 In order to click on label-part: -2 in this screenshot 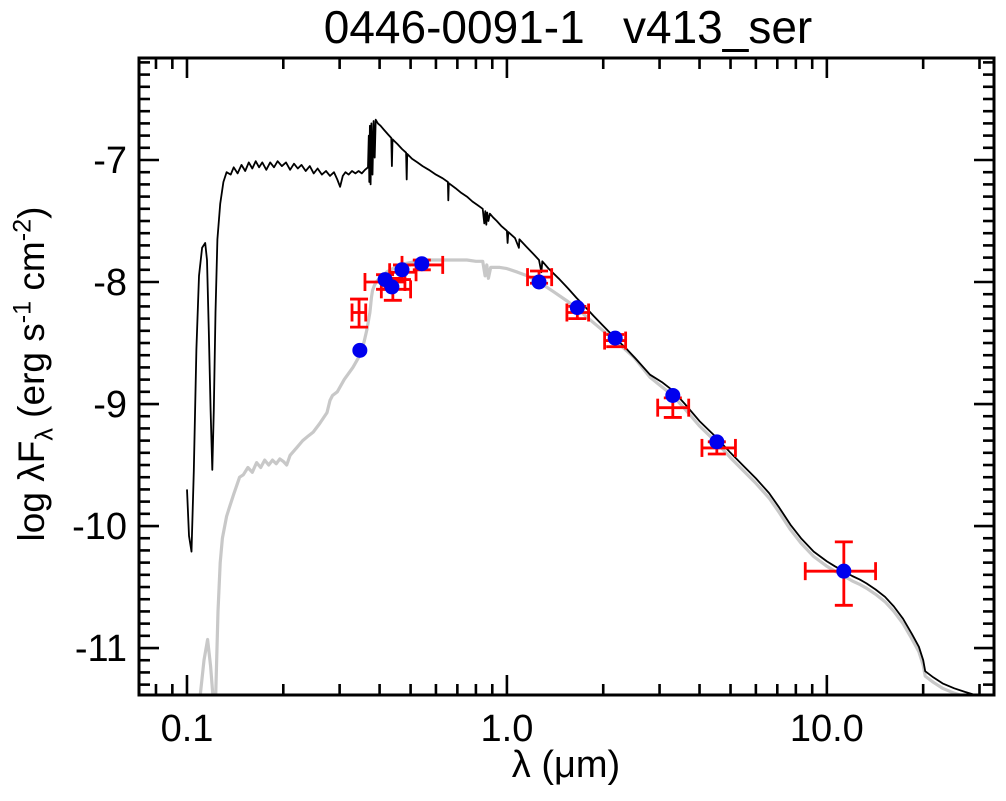, I will do `click(22, 230)`.